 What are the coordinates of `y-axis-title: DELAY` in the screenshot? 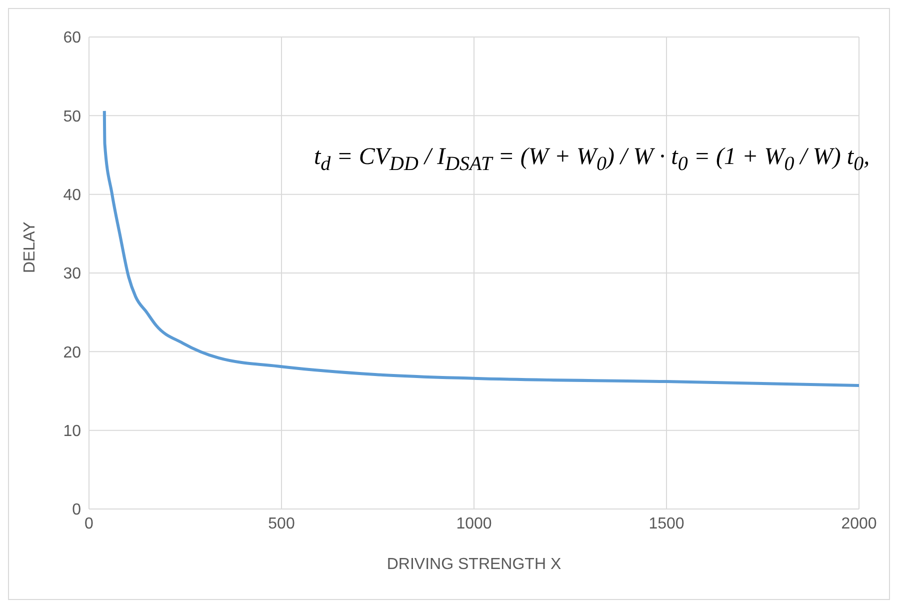 It's located at (30, 247).